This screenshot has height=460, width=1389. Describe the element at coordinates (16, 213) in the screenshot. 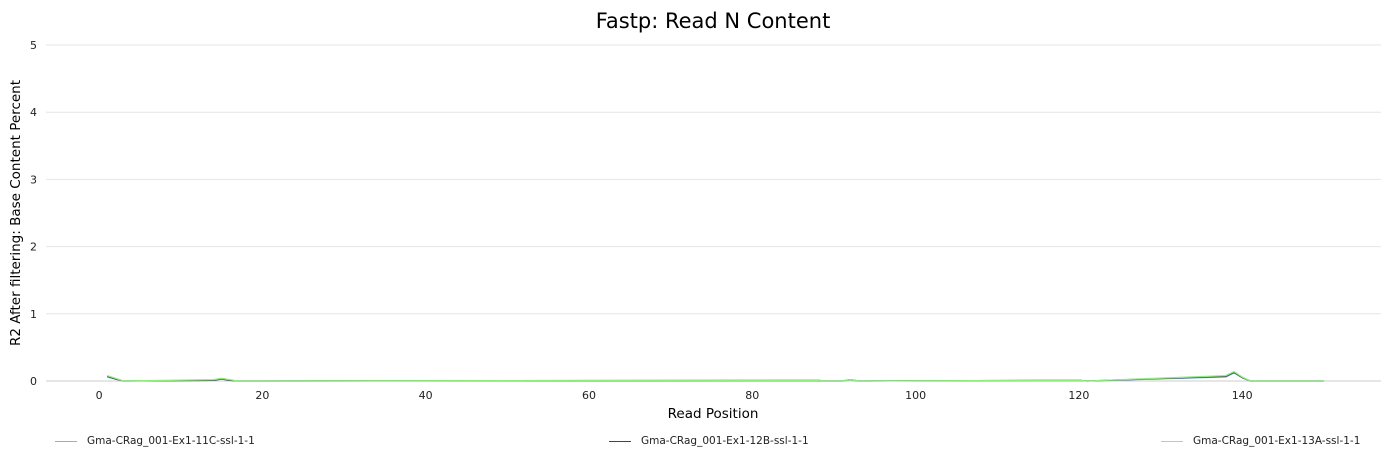

I see `y-axis-label: R2 After filtering: Base Content Percent` at that location.